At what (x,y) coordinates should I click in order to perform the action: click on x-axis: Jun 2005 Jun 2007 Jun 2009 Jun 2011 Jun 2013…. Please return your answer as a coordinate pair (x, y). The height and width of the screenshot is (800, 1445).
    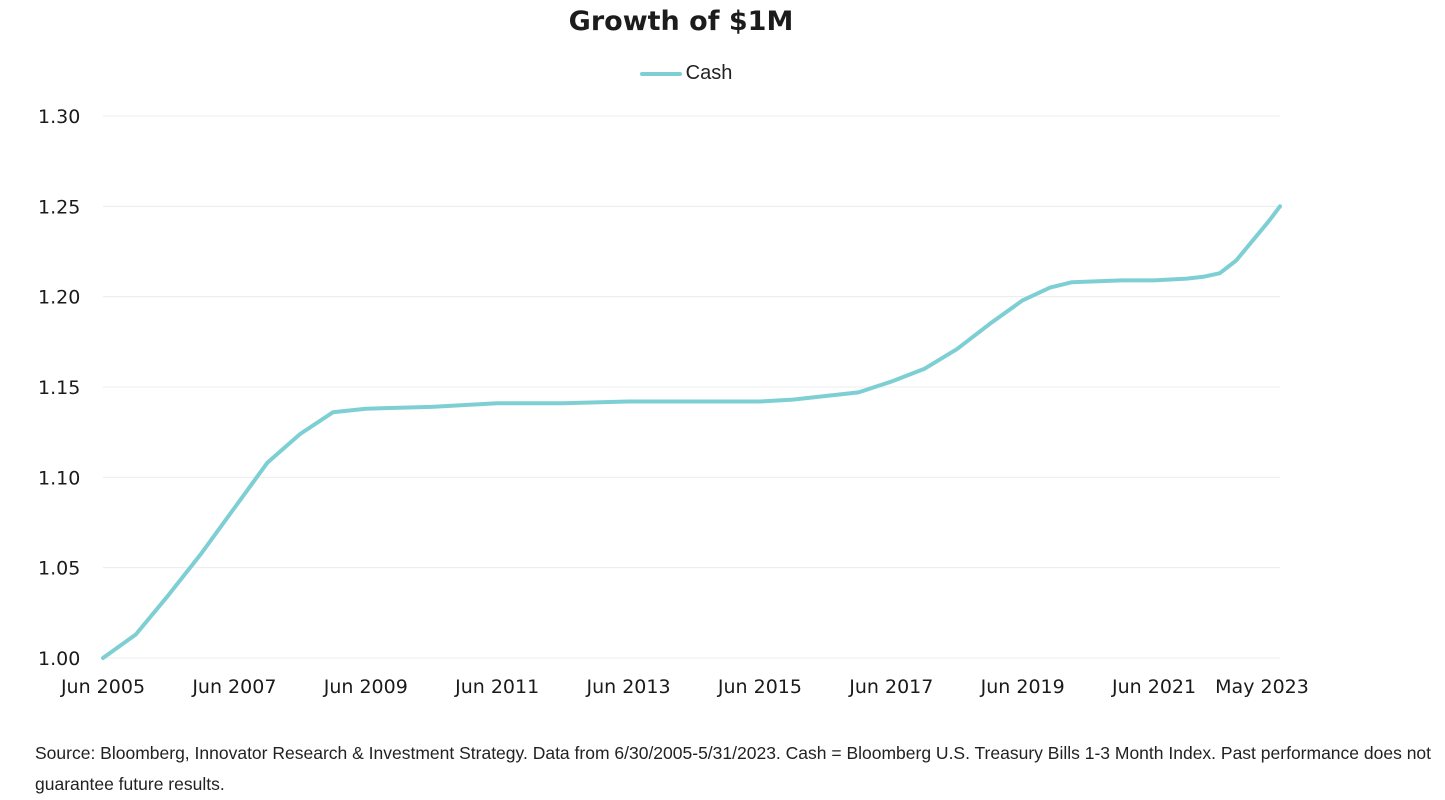
    Looking at the image, I should click on (684, 687).